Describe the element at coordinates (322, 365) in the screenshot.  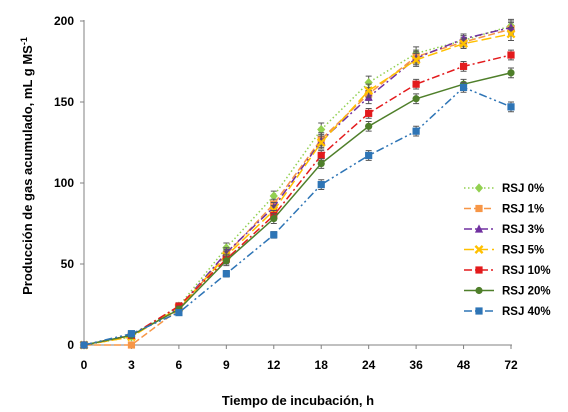
I see `x-tick-label: 18` at that location.